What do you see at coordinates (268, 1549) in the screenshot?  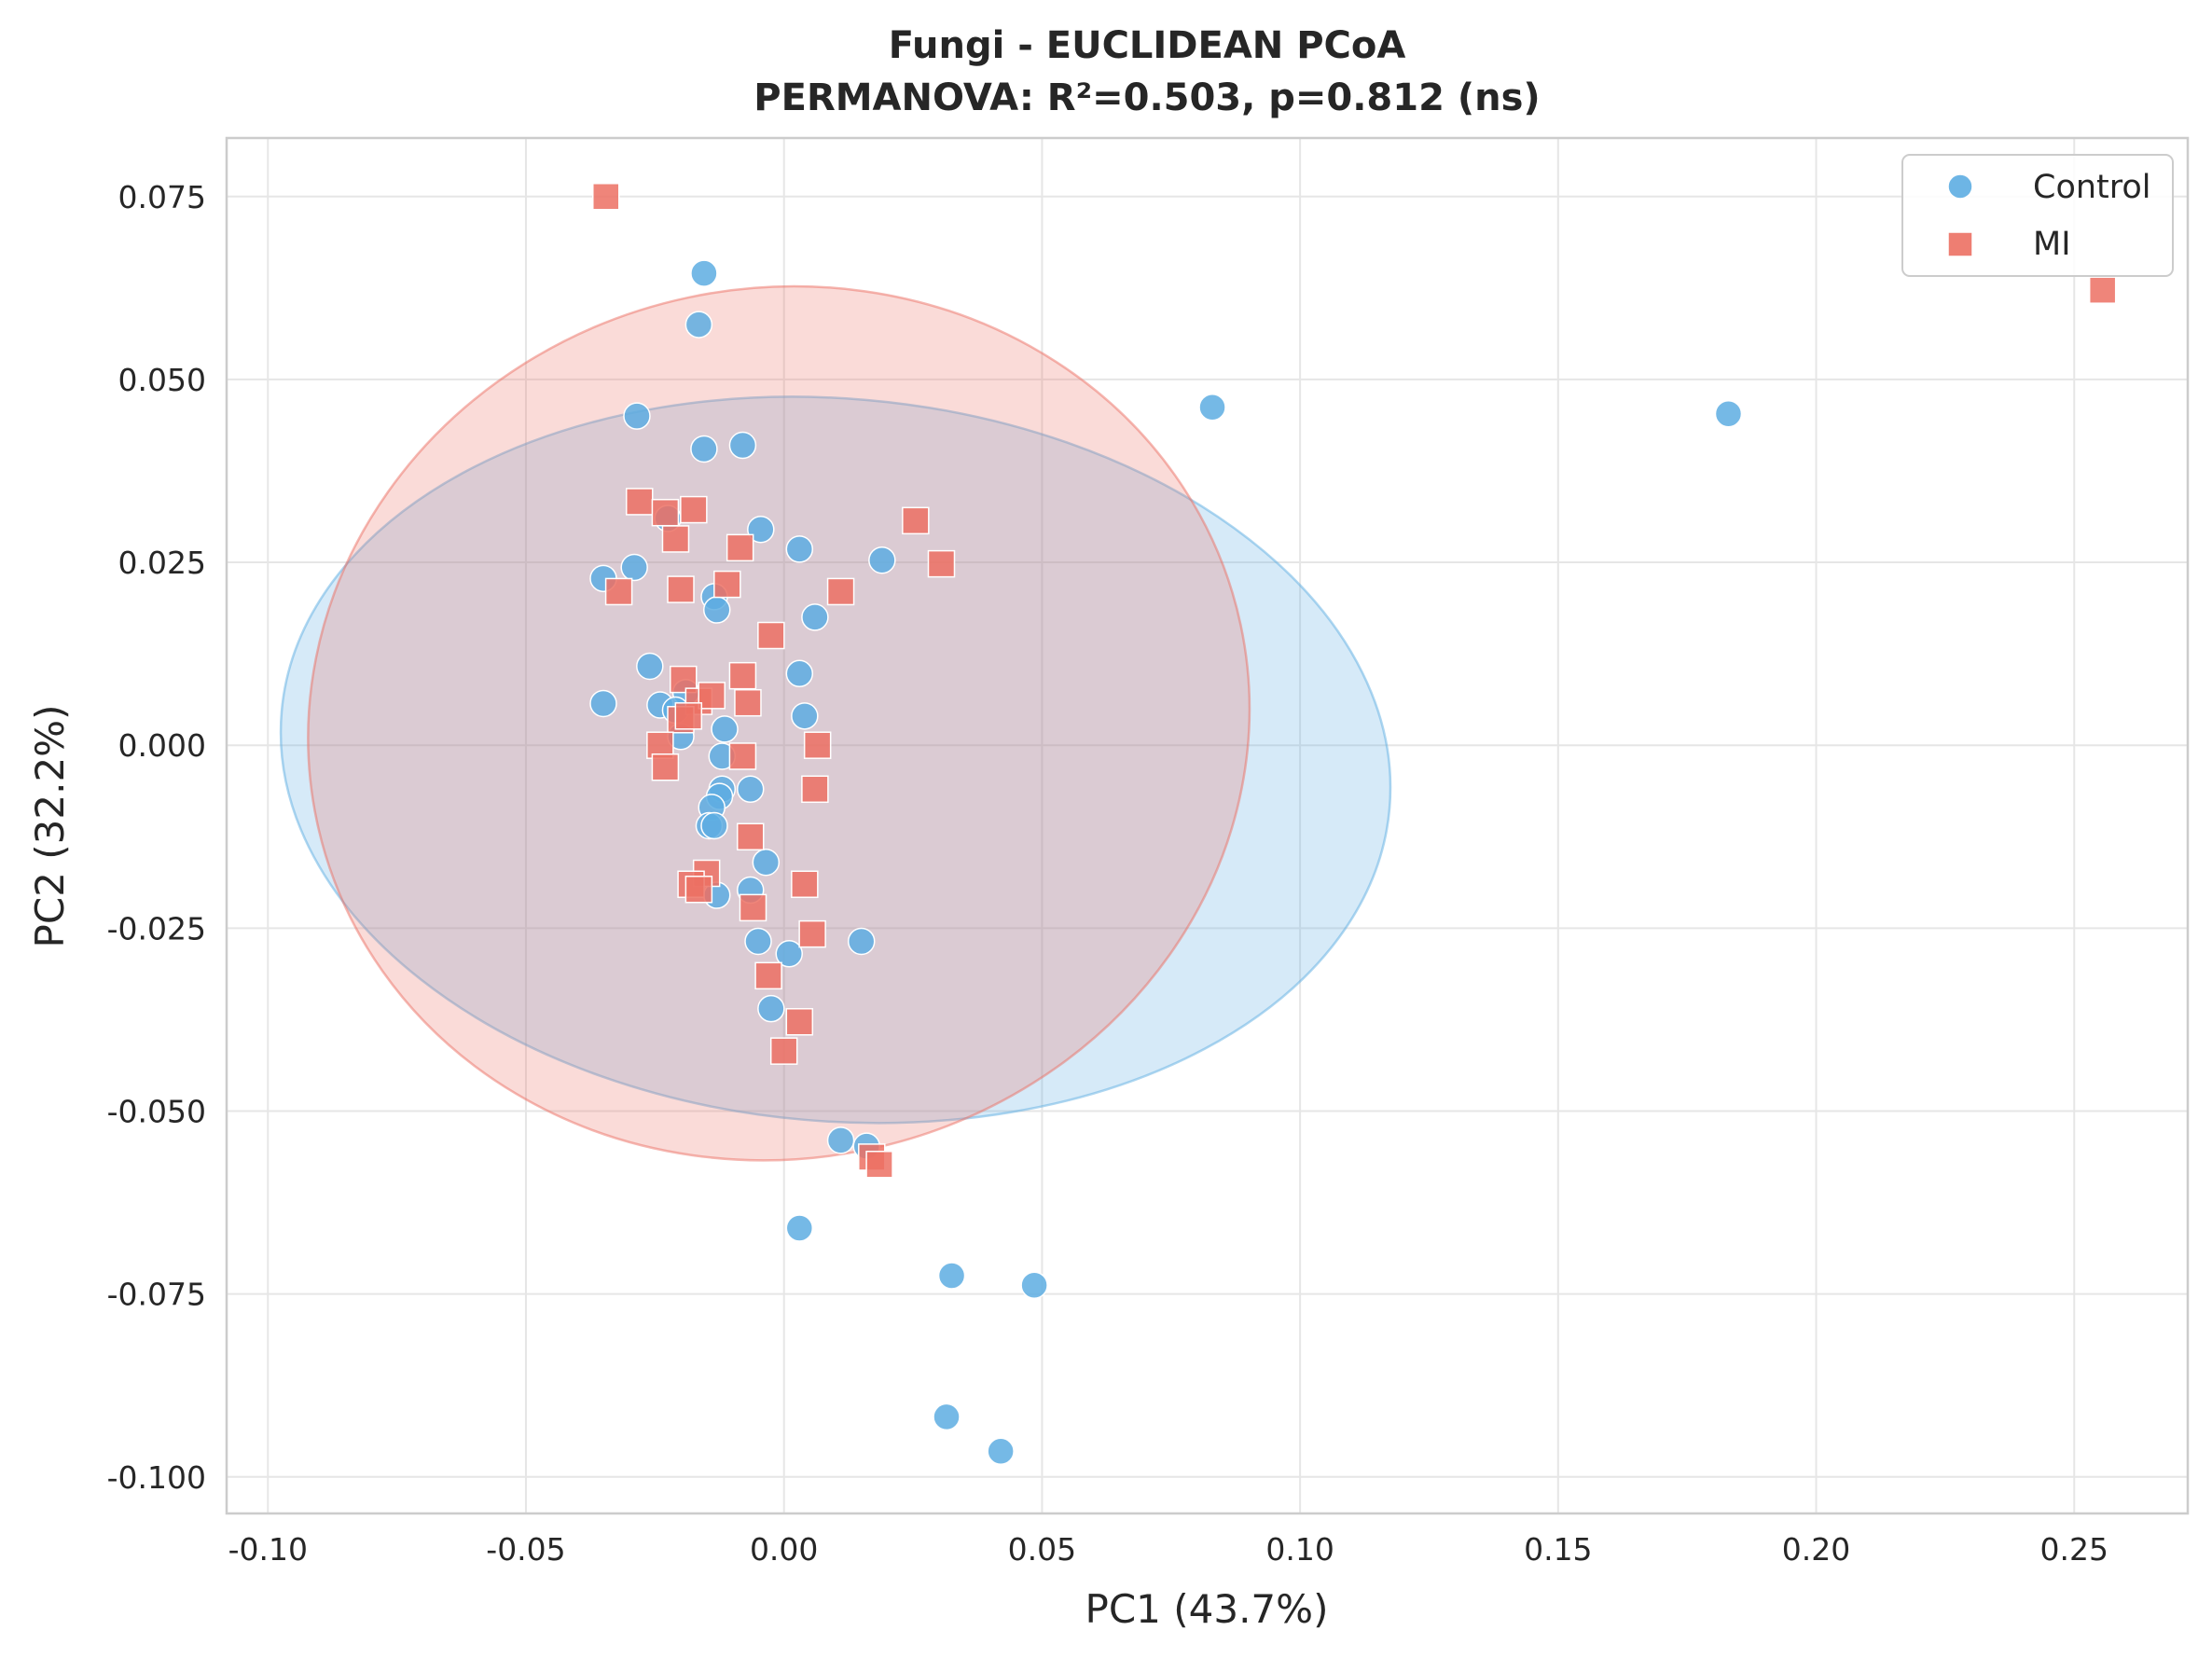 I see `x-tick-label: -0.10` at bounding box center [268, 1549].